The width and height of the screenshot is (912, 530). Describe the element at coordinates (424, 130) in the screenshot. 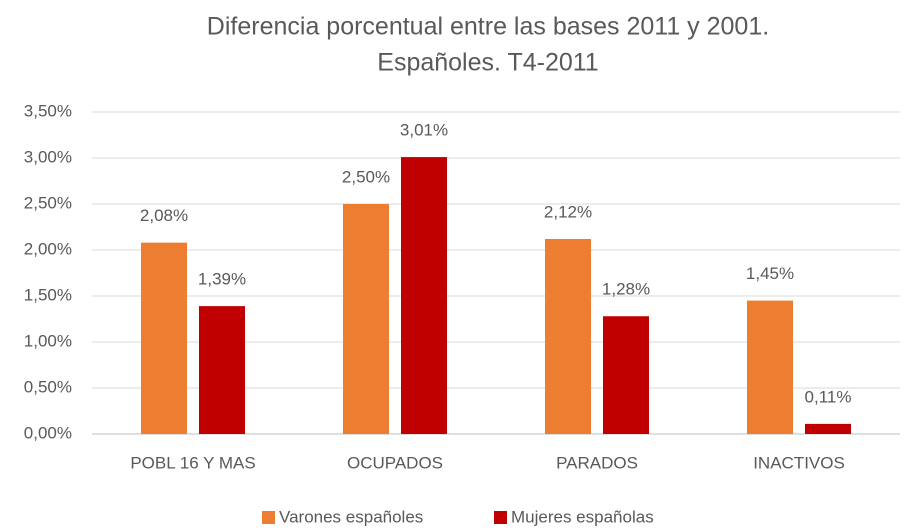

I see `data-label: 3,01%` at that location.